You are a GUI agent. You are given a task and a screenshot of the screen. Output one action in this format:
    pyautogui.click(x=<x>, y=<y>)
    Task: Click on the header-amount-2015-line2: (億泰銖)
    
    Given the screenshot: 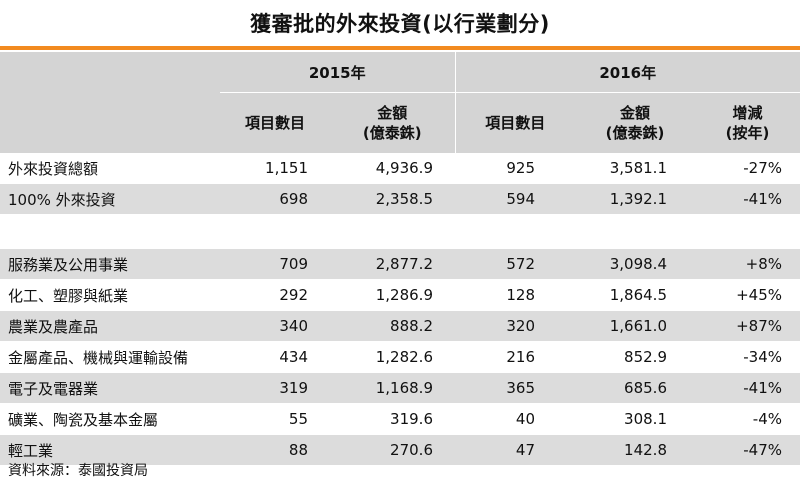 What is the action you would take?
    pyautogui.click(x=392, y=133)
    